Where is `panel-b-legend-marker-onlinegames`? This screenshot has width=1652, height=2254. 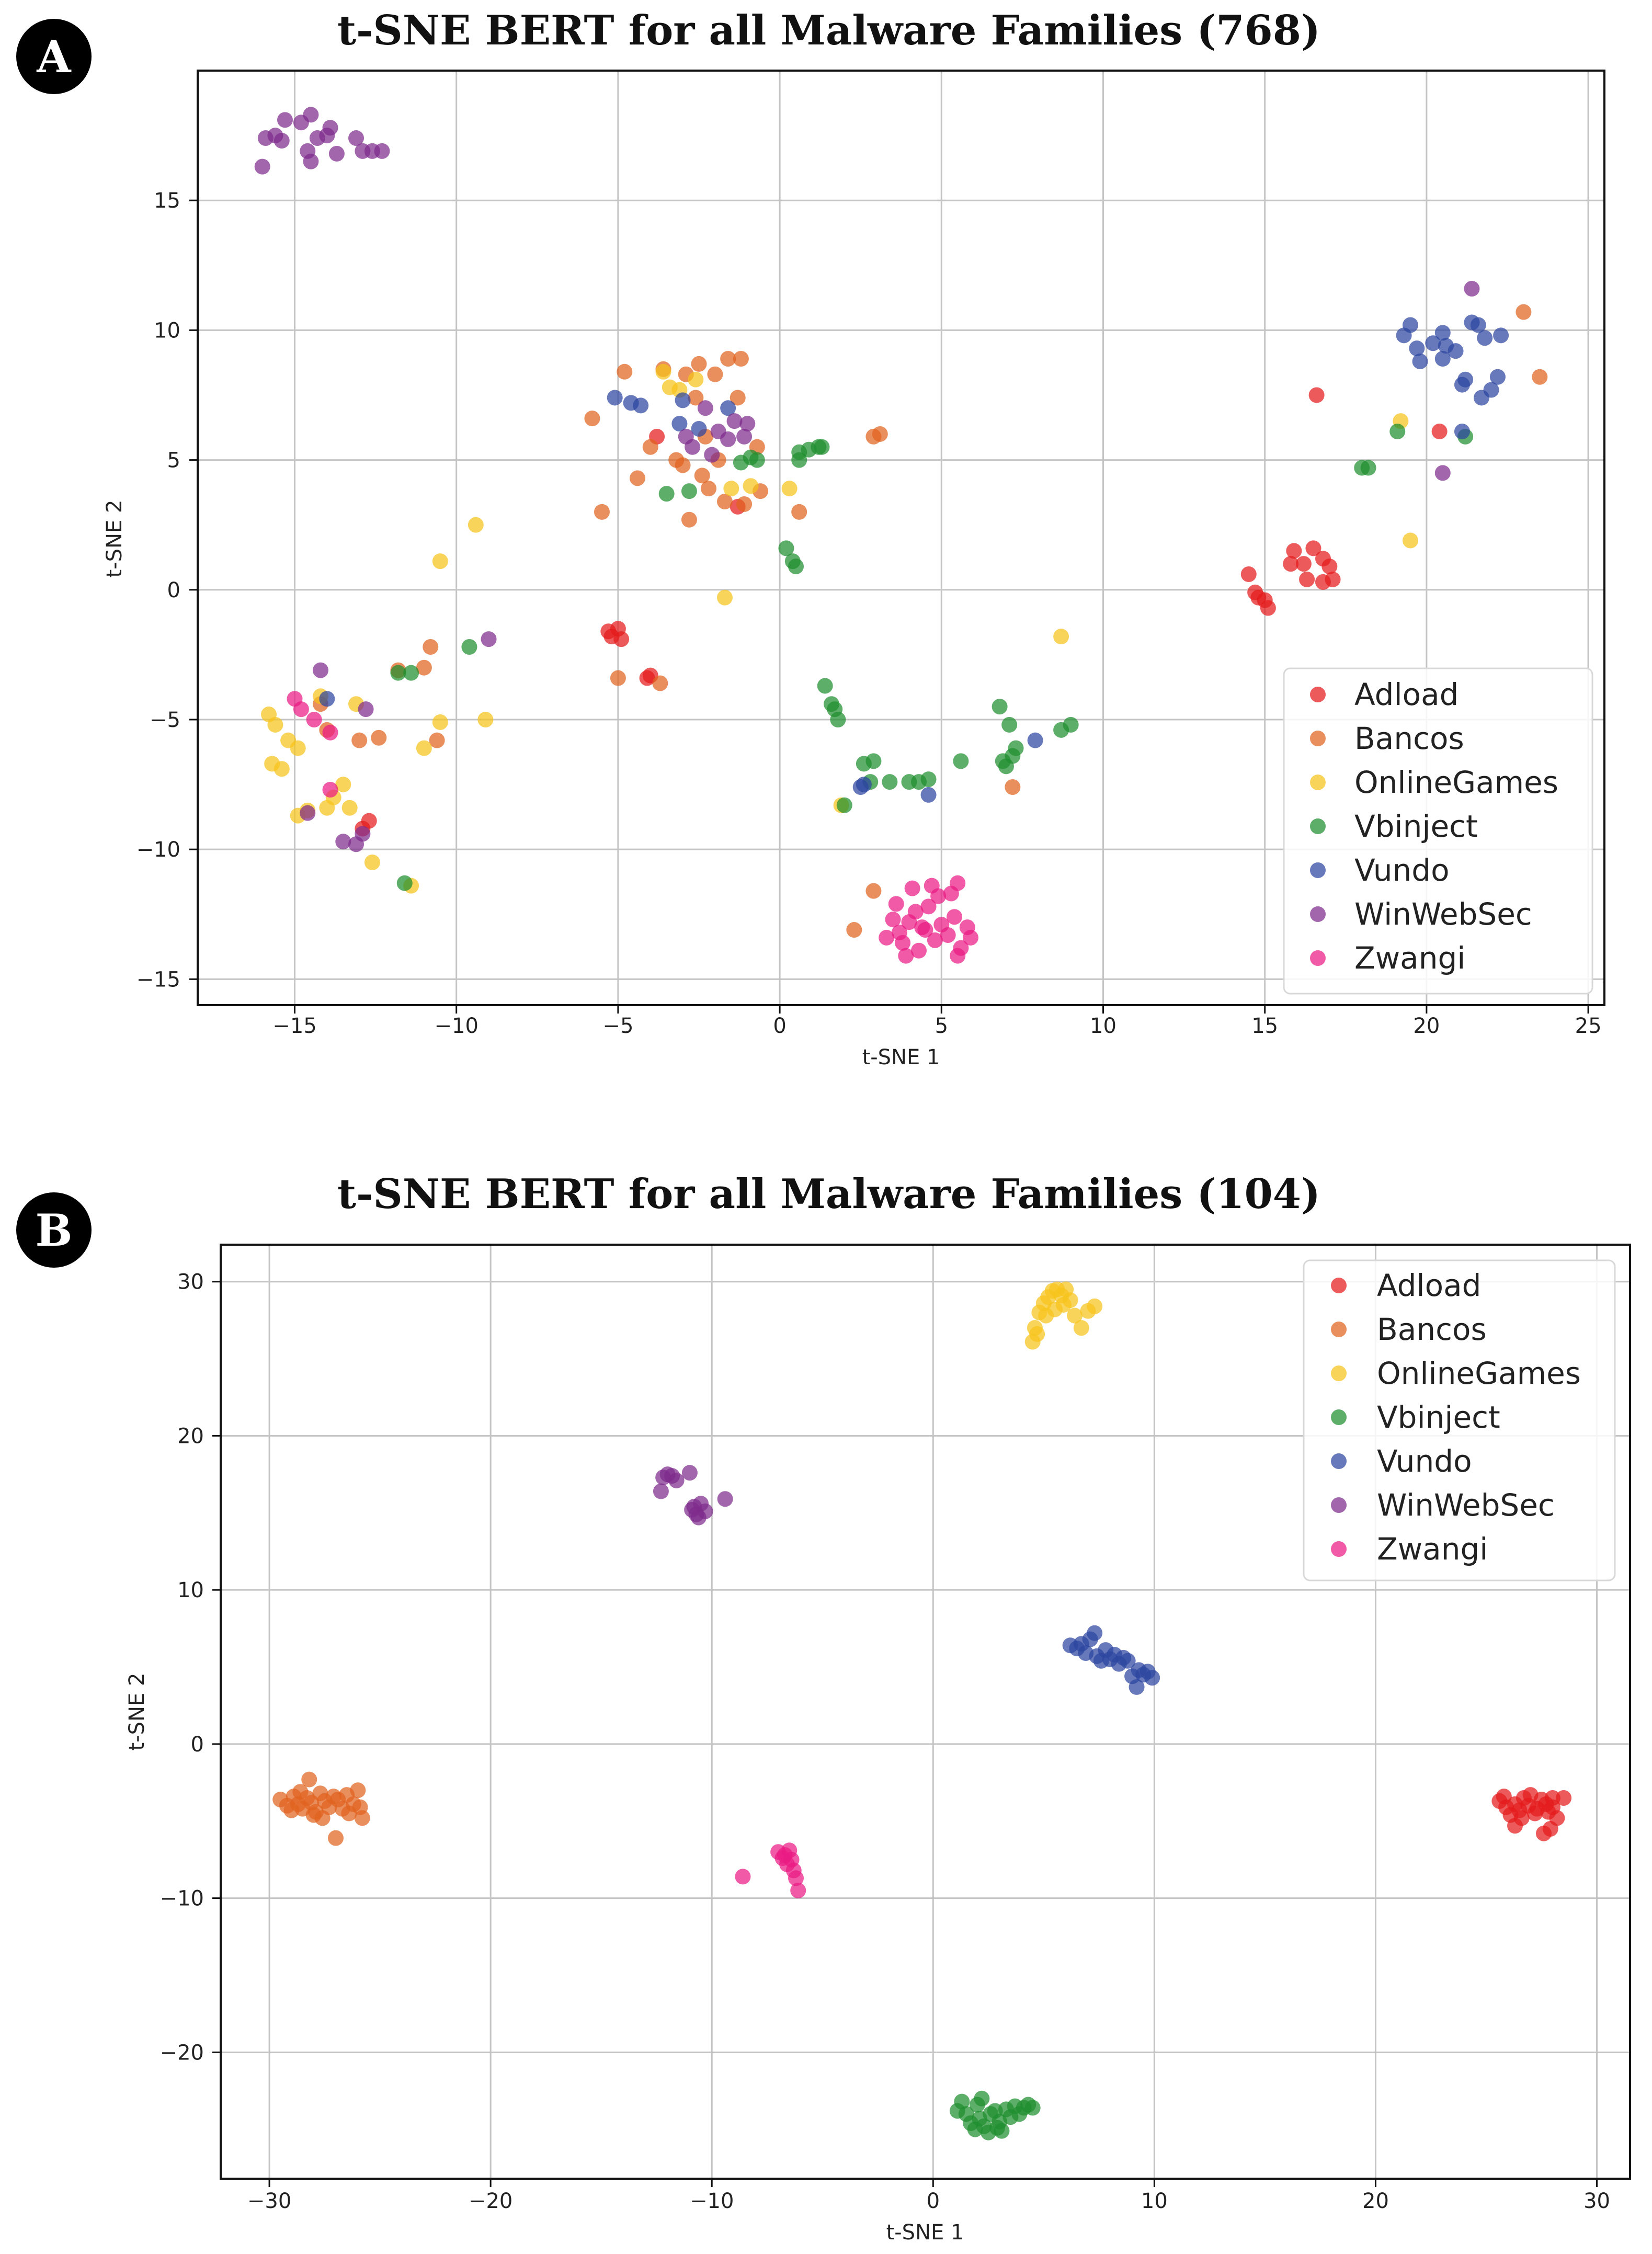 panel-b-legend-marker-onlinegames is located at coordinates (1339, 1373).